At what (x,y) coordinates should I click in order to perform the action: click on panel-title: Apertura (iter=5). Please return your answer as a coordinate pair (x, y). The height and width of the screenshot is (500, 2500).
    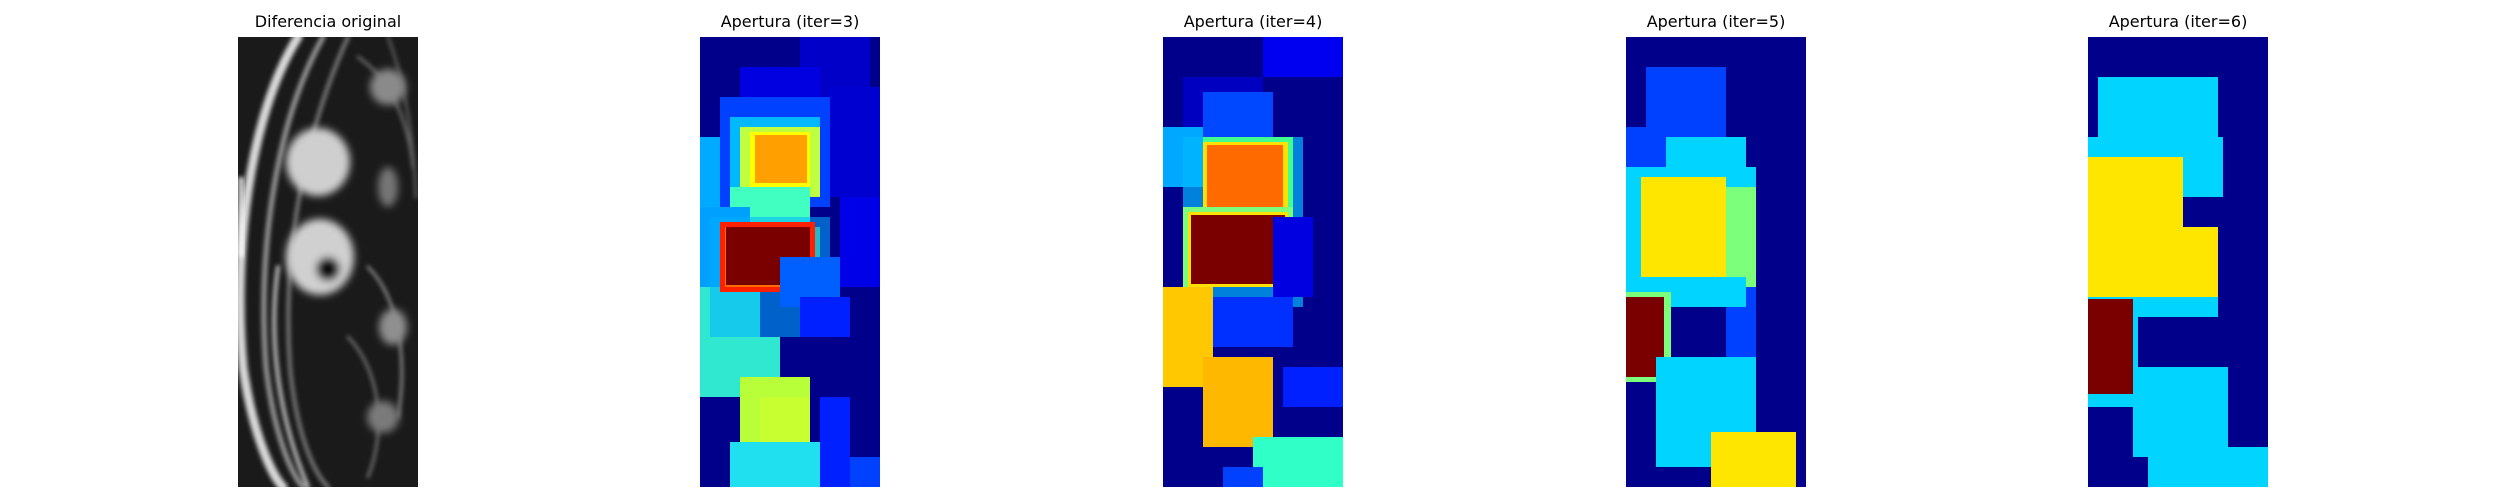
    Looking at the image, I should click on (1716, 21).